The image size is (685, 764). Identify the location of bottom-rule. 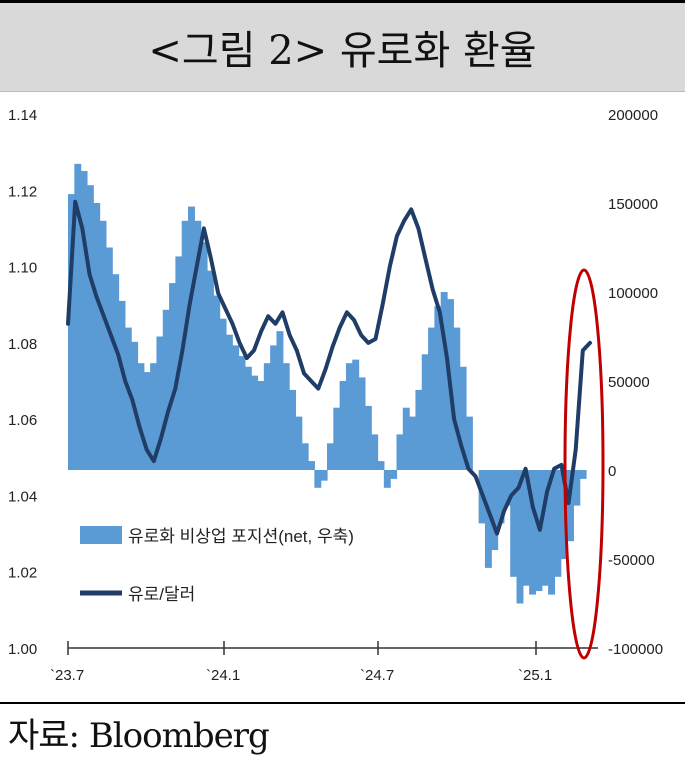
(342, 703).